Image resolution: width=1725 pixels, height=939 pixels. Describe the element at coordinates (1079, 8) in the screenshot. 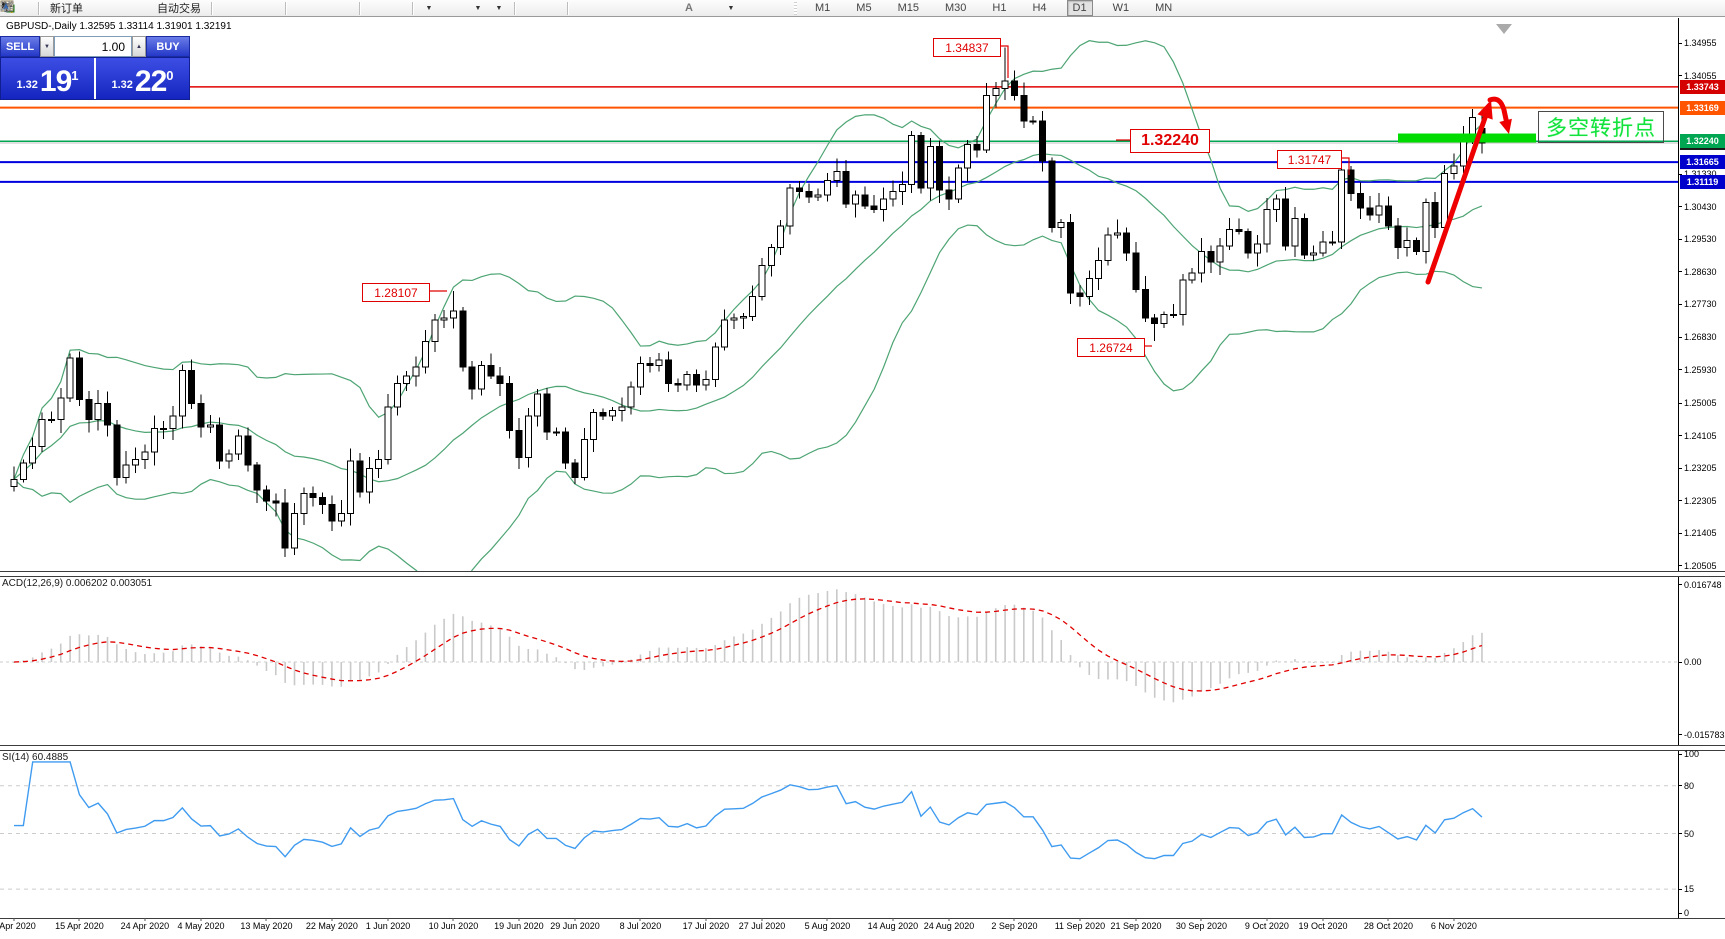

I see `timeframe-button-d1: D1` at that location.